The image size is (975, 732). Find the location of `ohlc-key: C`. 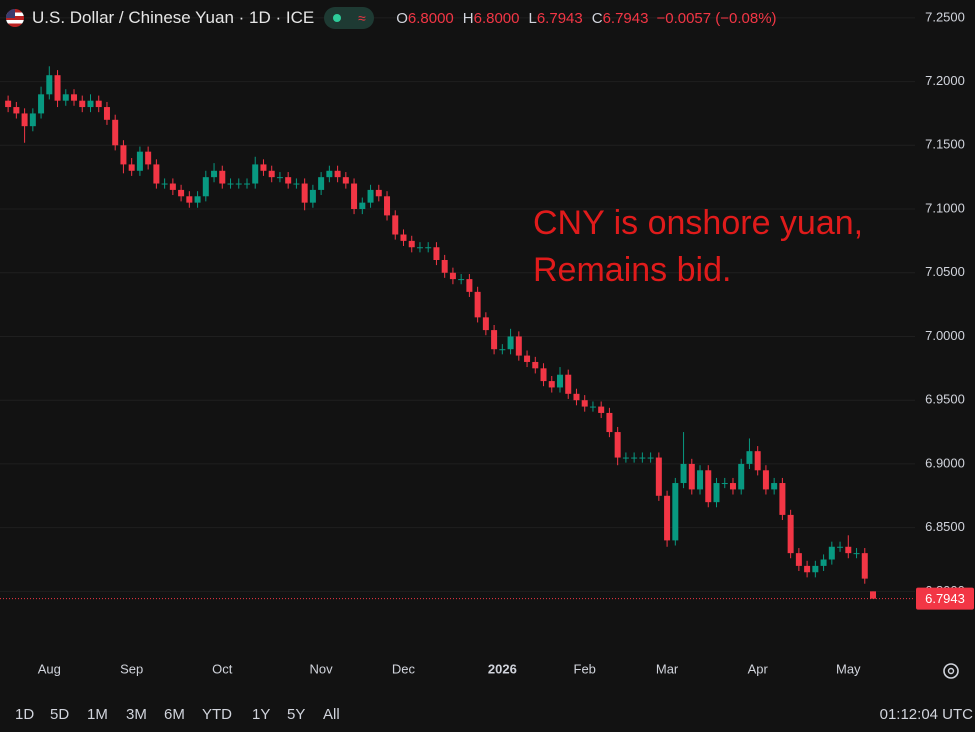

ohlc-key: C is located at coordinates (597, 18).